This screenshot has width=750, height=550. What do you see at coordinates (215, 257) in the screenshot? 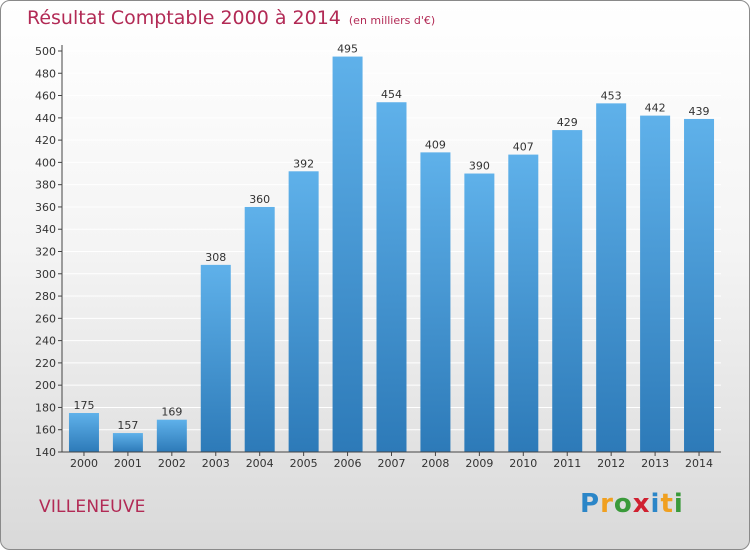
I see `value-label-2003: 308` at bounding box center [215, 257].